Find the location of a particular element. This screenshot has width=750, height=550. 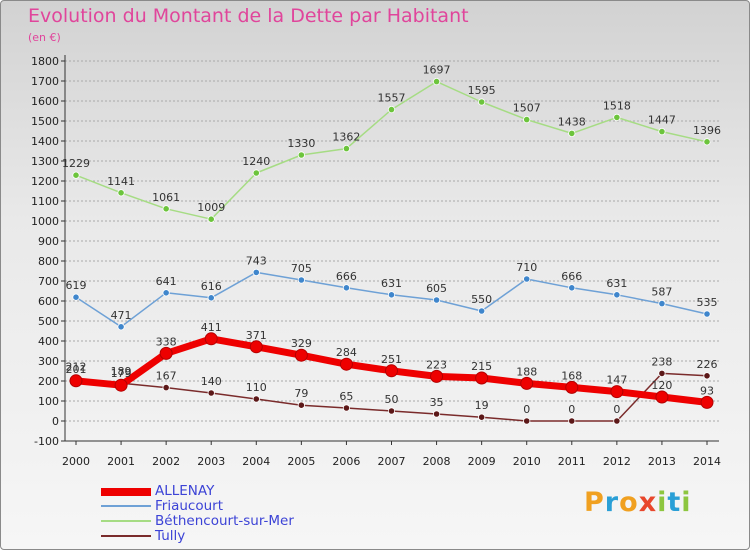

data-label-bethencourt: 1557 is located at coordinates (392, 98).